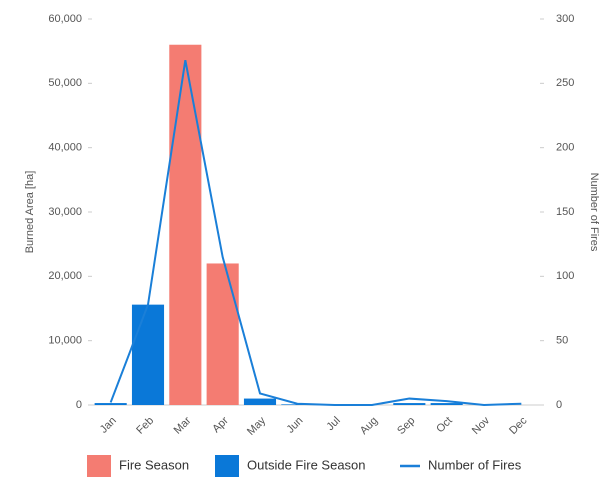 This screenshot has width=613, height=479. What do you see at coordinates (565, 83) in the screenshot?
I see `y2-tick-label: 250` at bounding box center [565, 83].